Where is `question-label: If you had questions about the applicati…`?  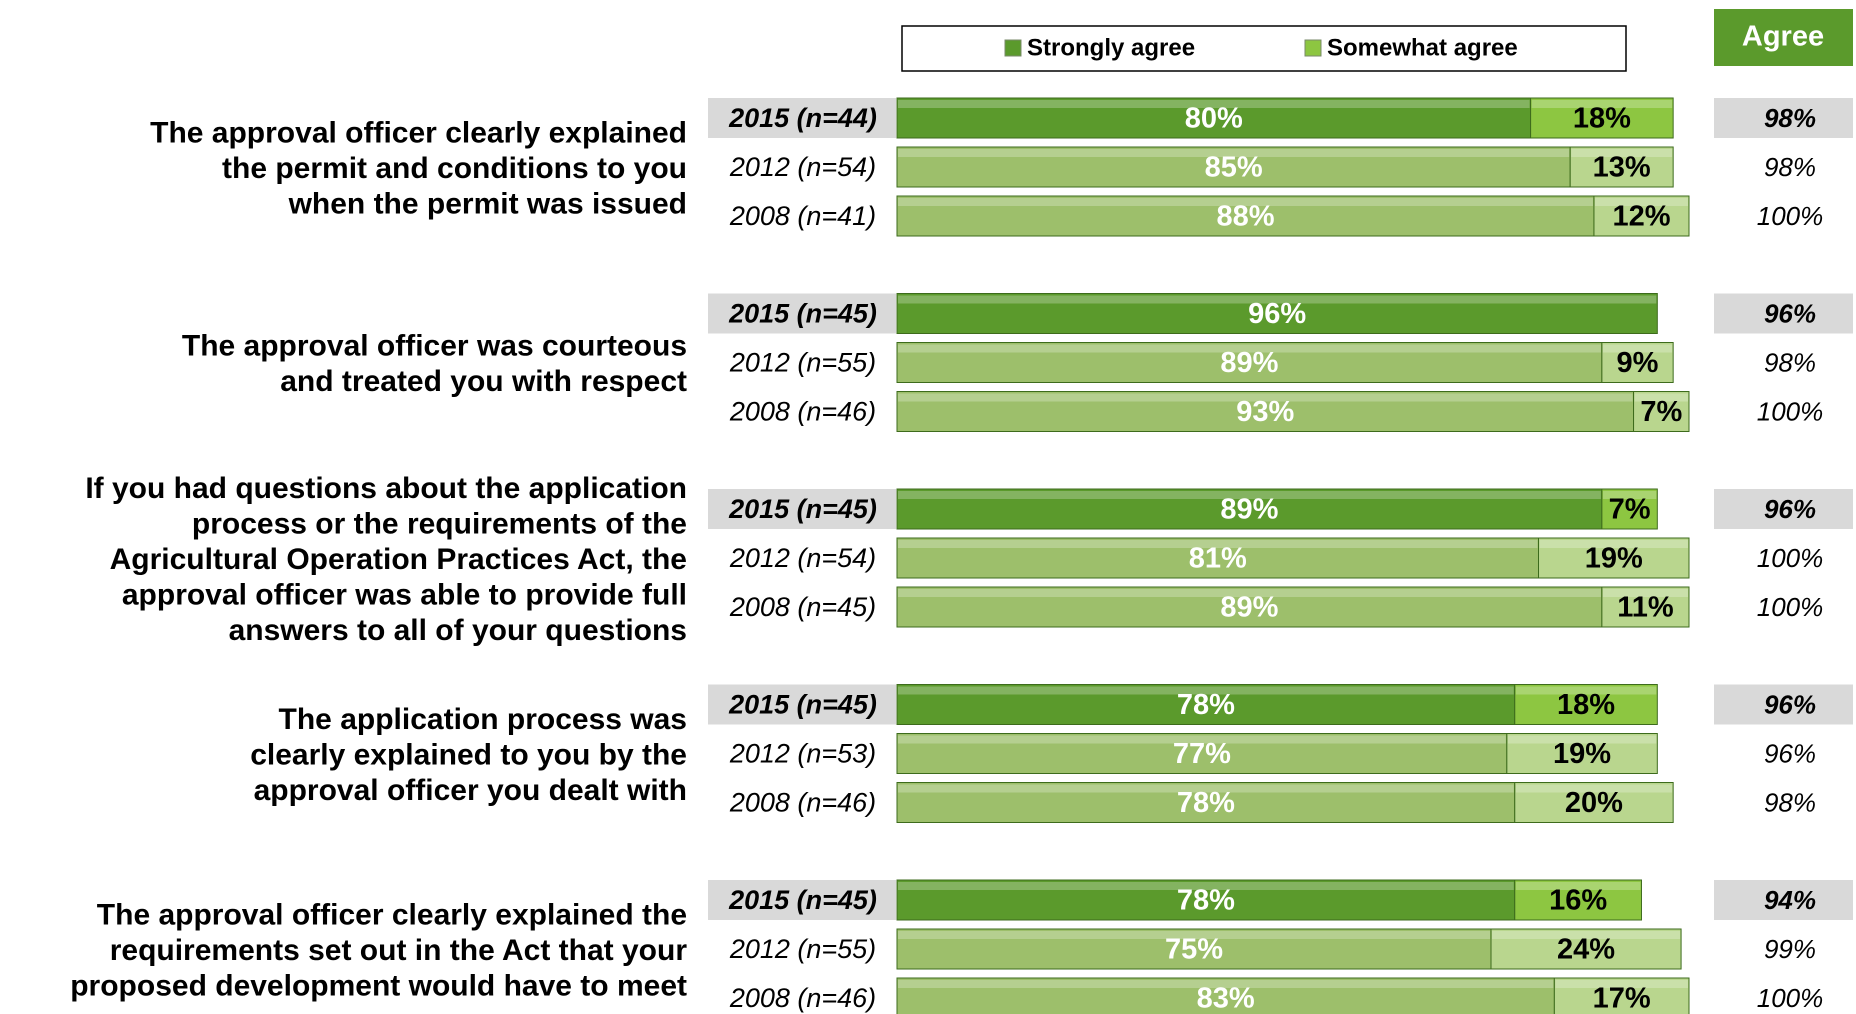 question-label: If you had questions about the applicati… is located at coordinates (386, 488).